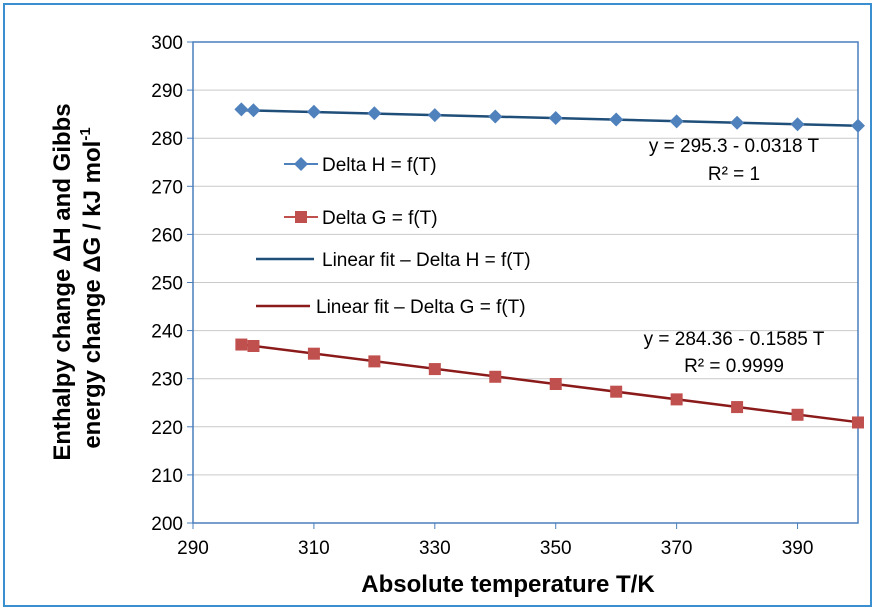  What do you see at coordinates (314, 548) in the screenshot?
I see `x-tick-label: 310` at bounding box center [314, 548].